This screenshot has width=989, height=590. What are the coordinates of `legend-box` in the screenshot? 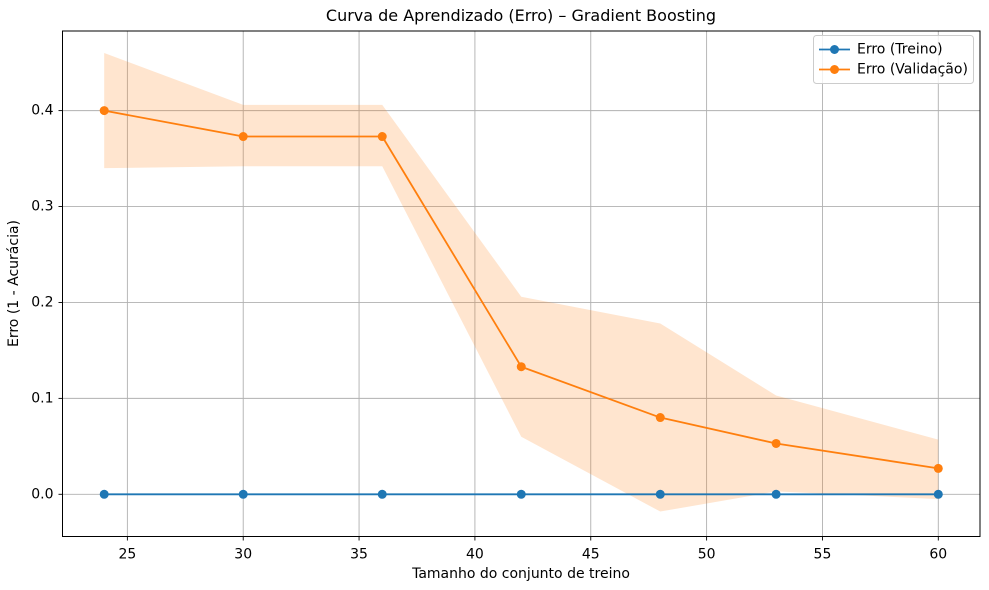 It's located at (893, 59).